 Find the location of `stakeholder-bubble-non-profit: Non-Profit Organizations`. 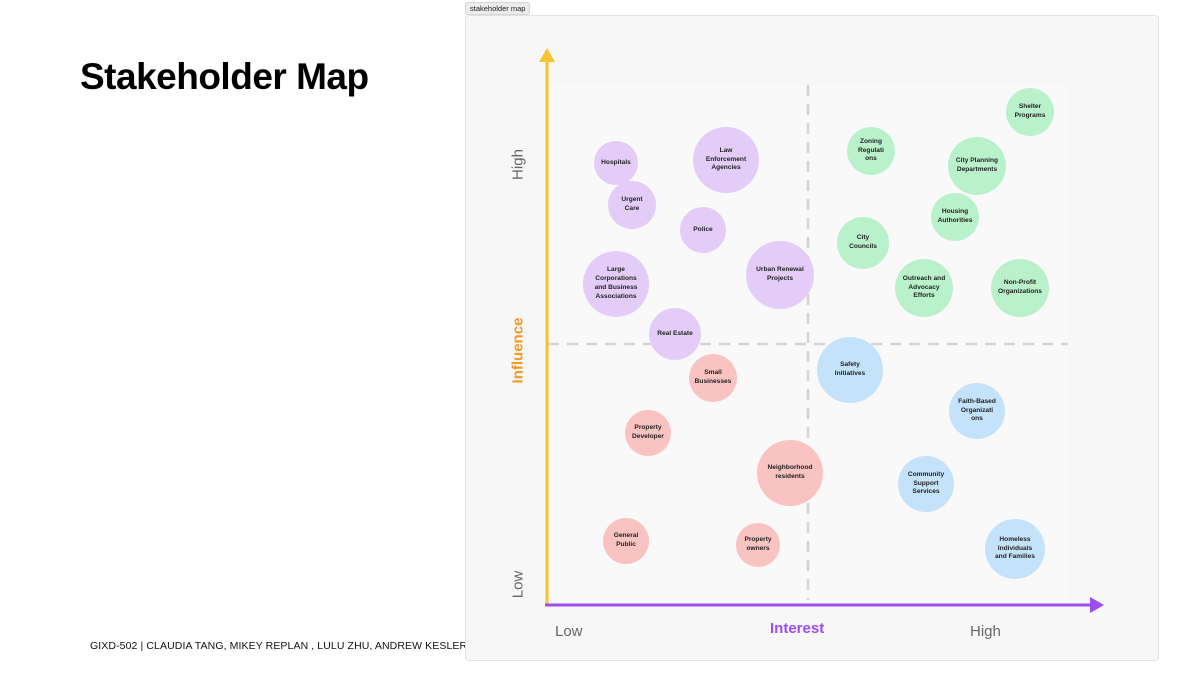

stakeholder-bubble-non-profit: Non-Profit Organizations is located at coordinates (1020, 288).